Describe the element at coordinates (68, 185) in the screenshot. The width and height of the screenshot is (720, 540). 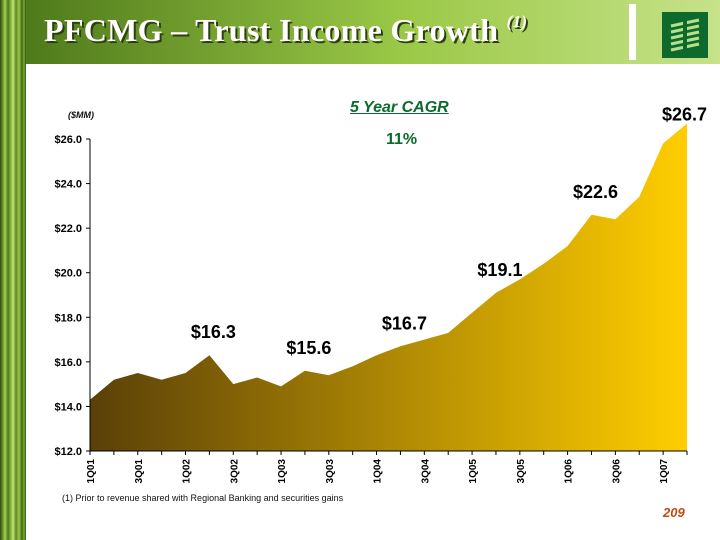
I see `y-tick-label: $24.0` at that location.